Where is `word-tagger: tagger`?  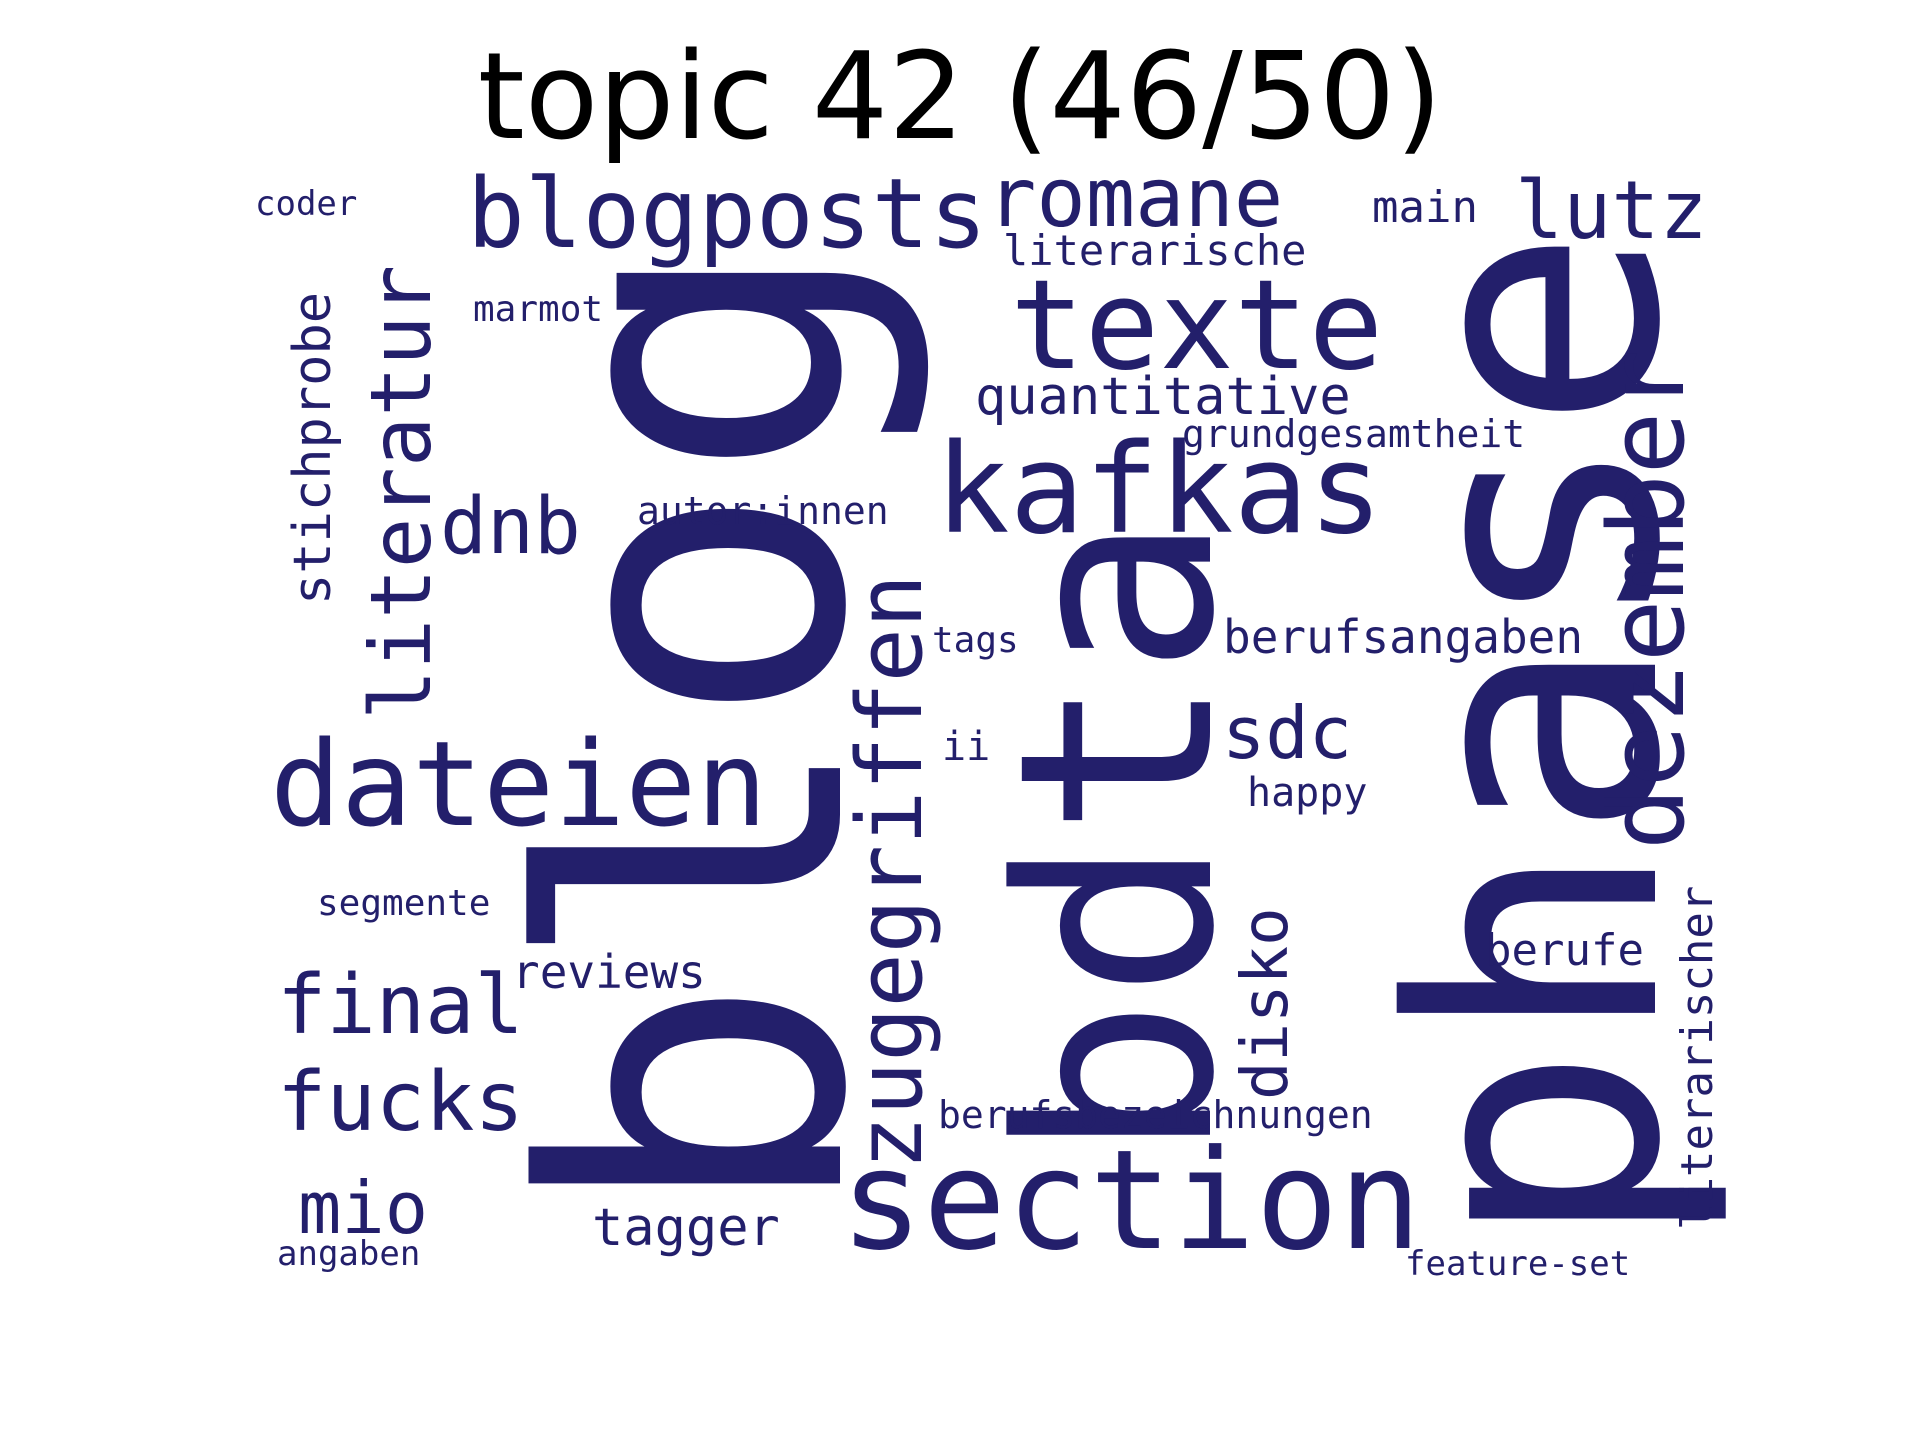 word-tagger: tagger is located at coordinates (686, 1228).